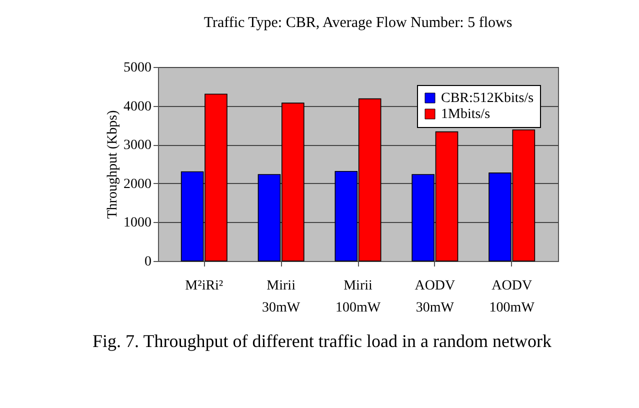 This screenshot has height=408, width=639. I want to click on y-tick-label: 1000, so click(138, 223).